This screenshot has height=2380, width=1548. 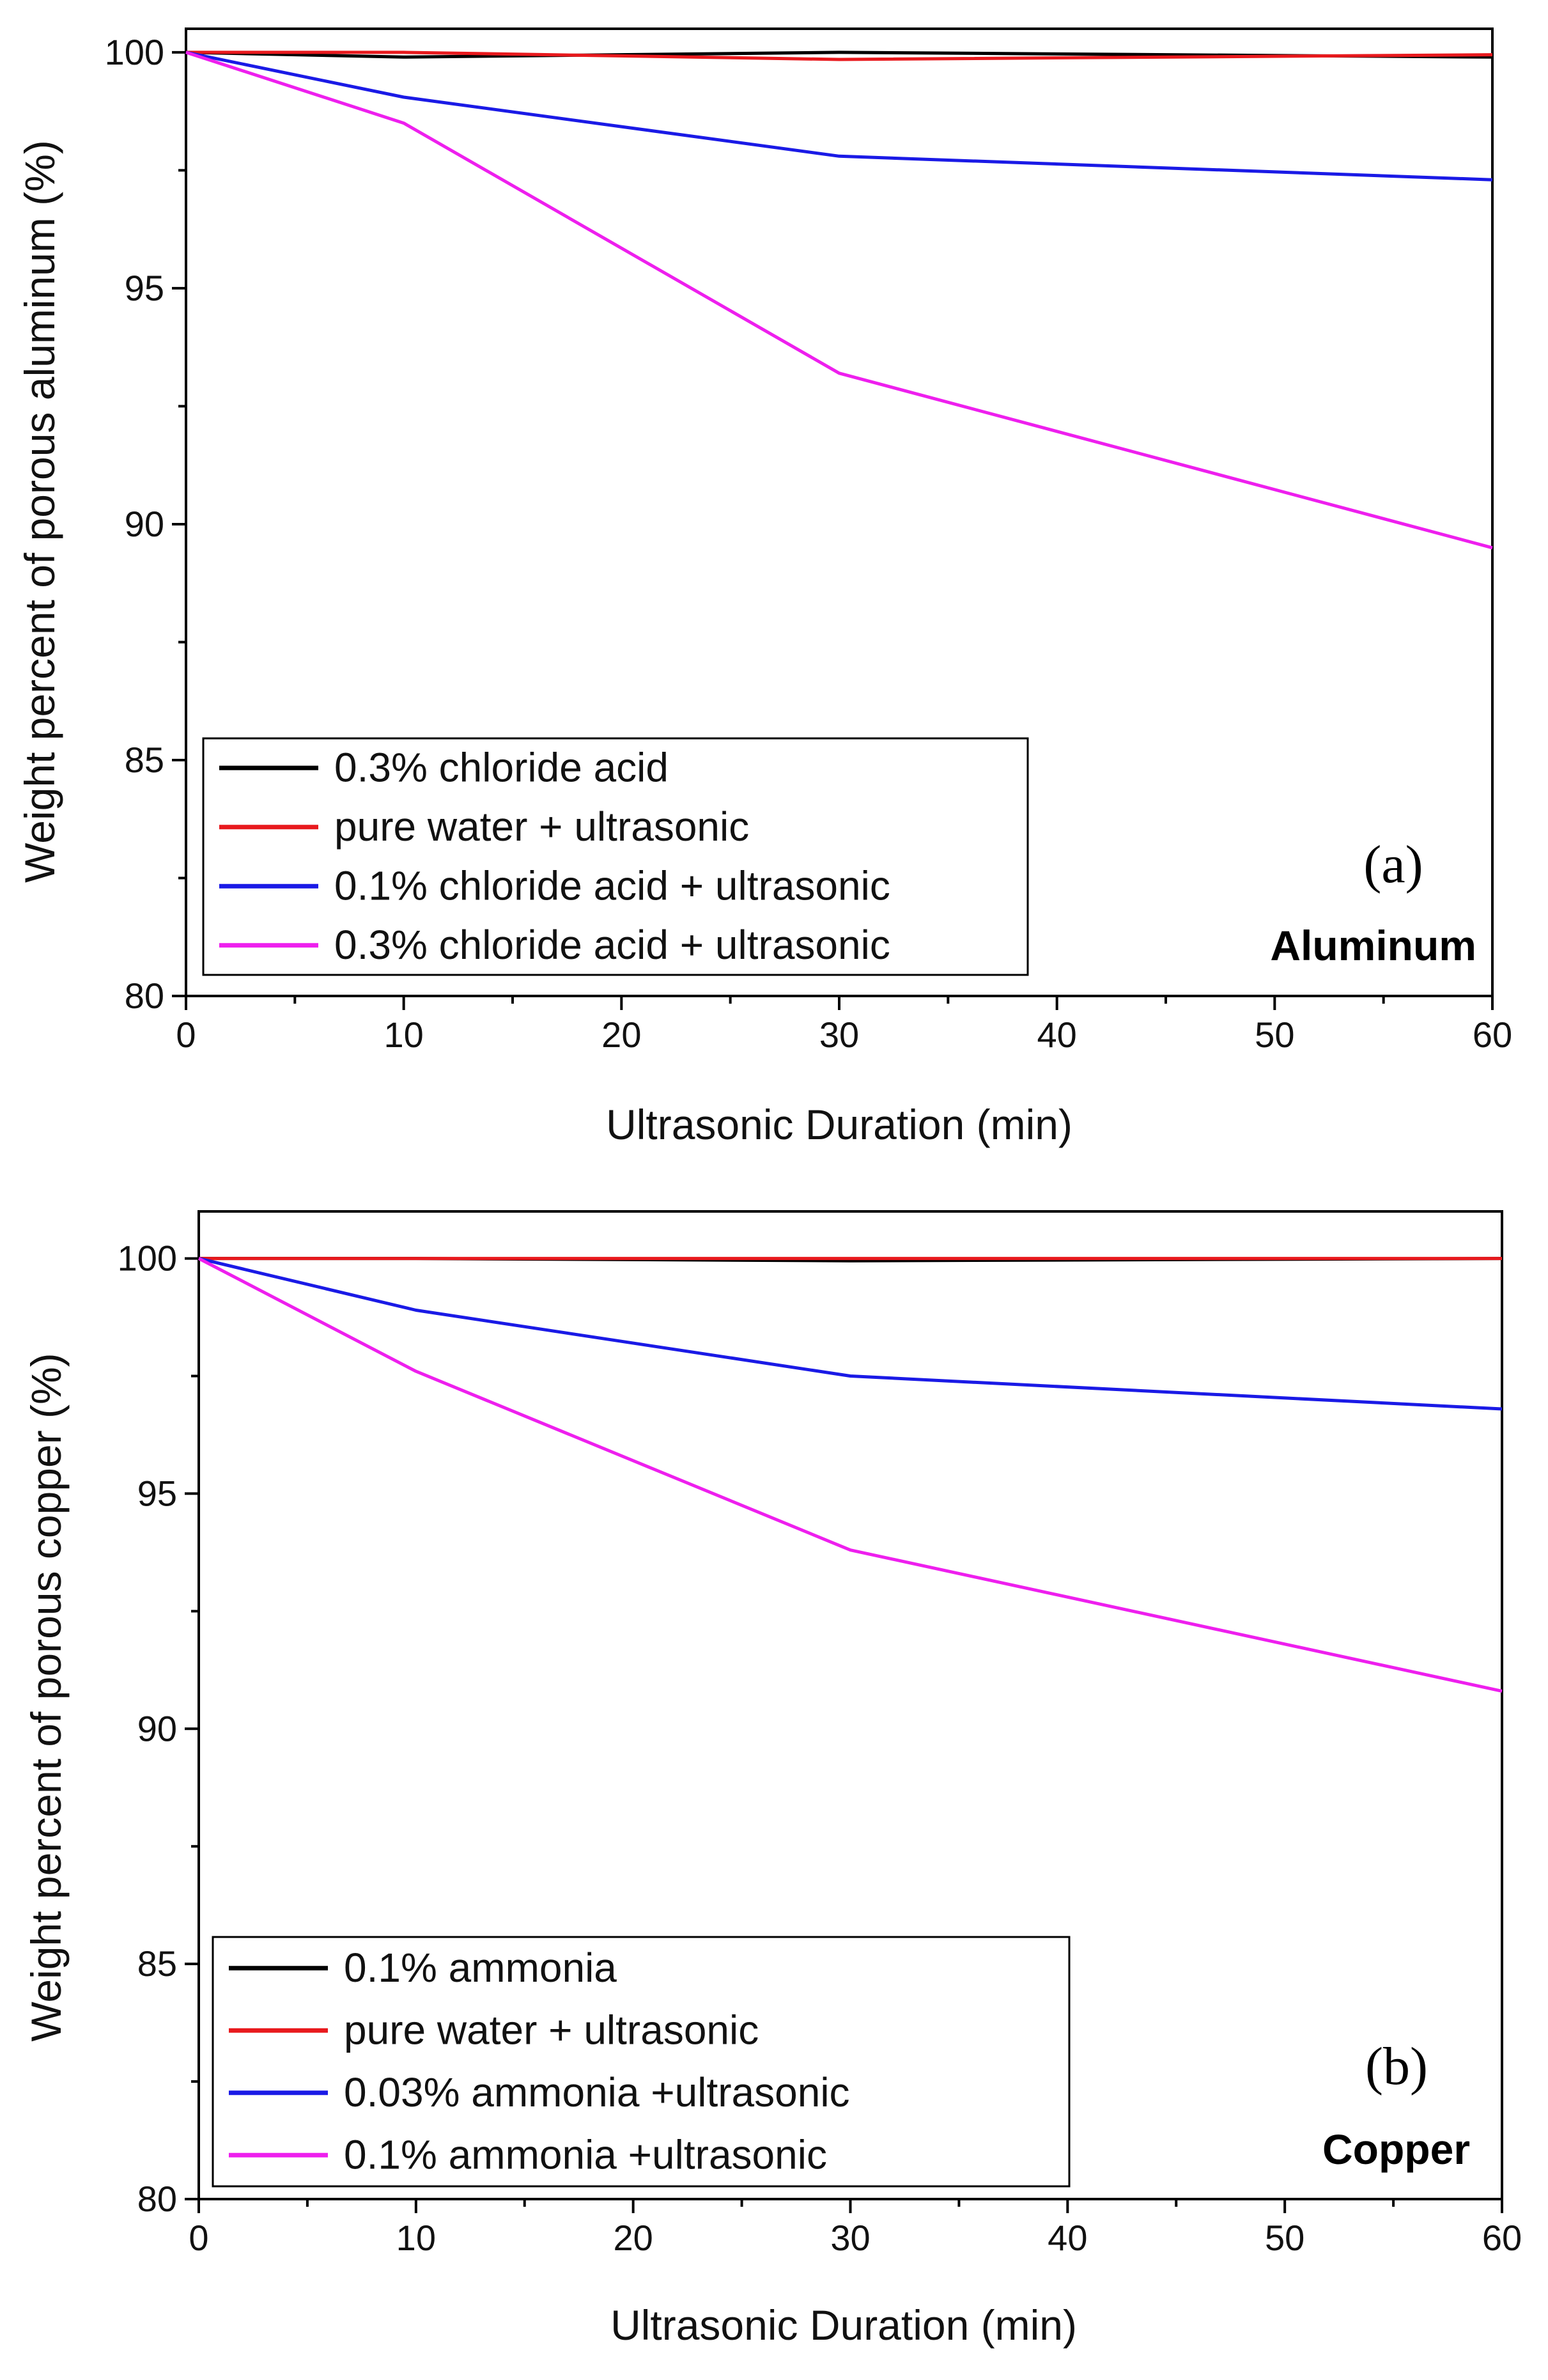 I want to click on material-label: Aluminum, so click(x=1373, y=945).